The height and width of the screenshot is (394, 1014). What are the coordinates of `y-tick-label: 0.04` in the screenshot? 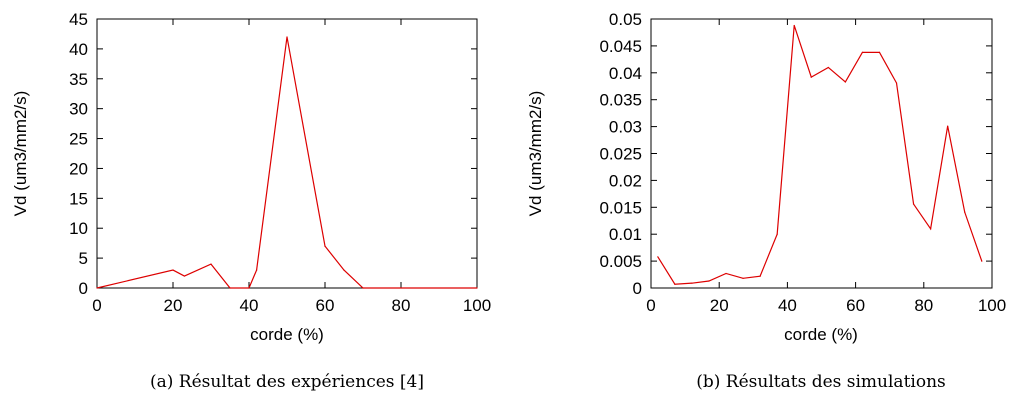 It's located at (625, 73).